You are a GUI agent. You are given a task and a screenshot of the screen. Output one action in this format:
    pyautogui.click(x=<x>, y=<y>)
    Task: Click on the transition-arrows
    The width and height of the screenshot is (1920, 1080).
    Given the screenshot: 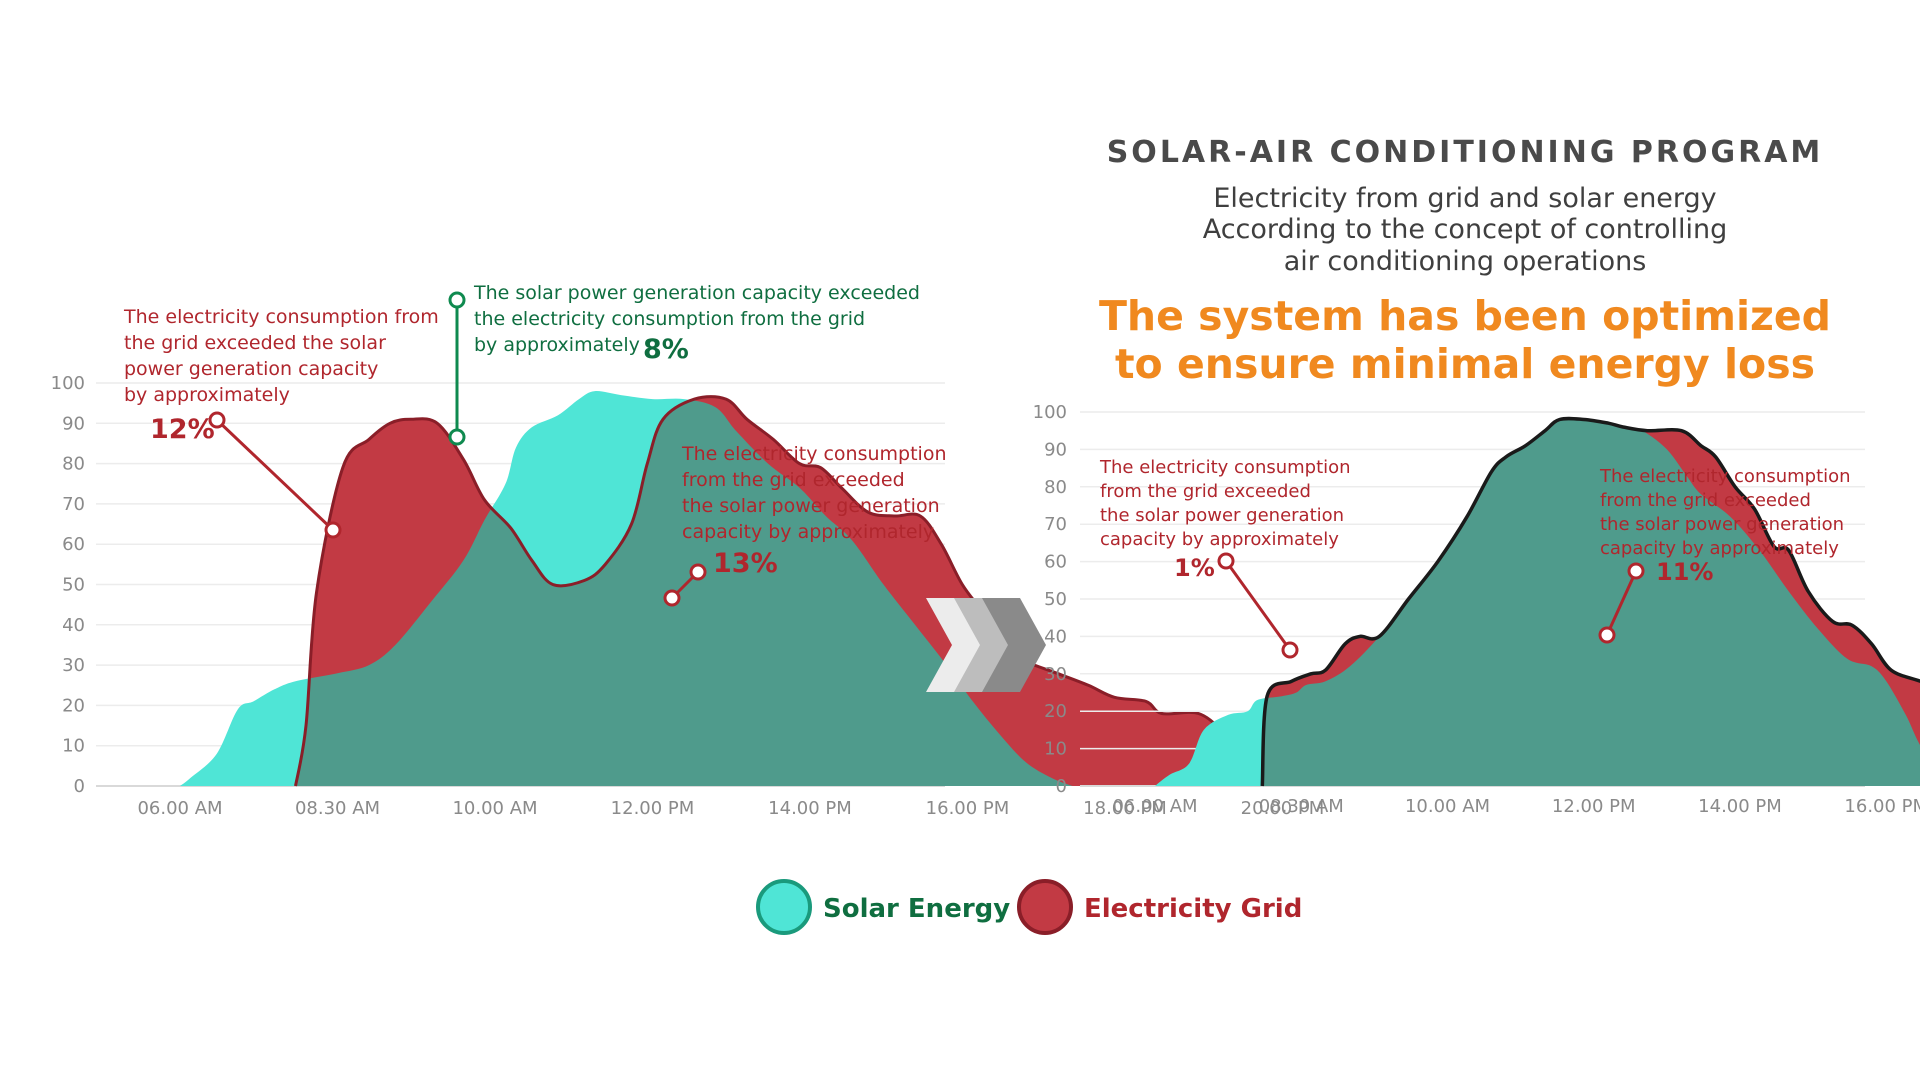 What is the action you would take?
    pyautogui.click(x=986, y=645)
    